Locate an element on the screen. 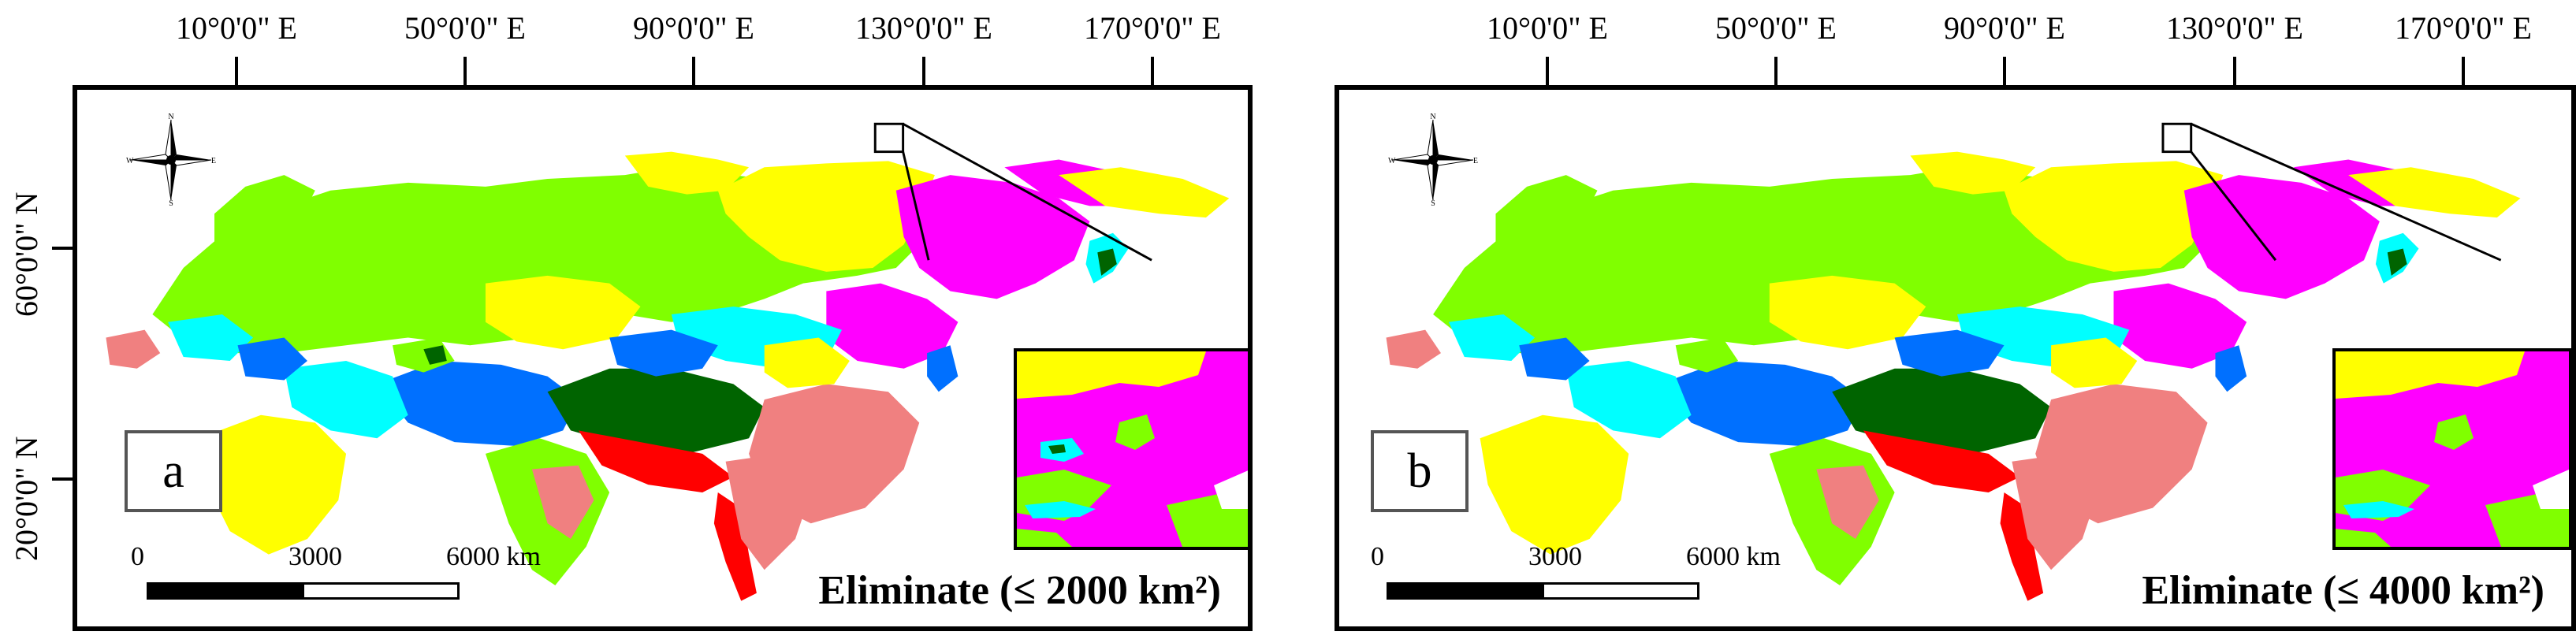 This screenshot has height=639, width=2576. lat-label-20n: 20°0'0" N is located at coordinates (26, 499).